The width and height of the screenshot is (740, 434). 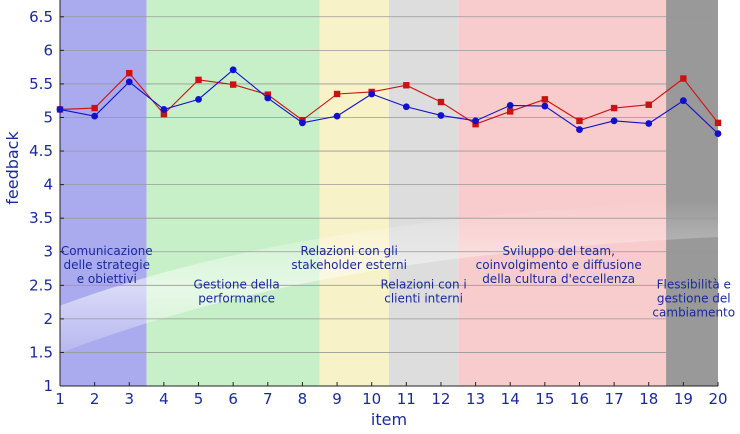 What do you see at coordinates (95, 399) in the screenshot?
I see `x-tick-label: 2` at bounding box center [95, 399].